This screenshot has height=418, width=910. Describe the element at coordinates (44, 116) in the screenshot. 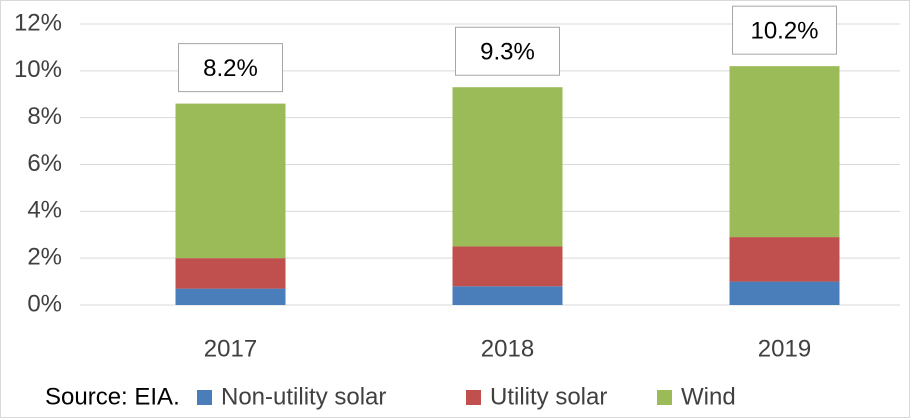

I see `y-tick-label: 8%` at that location.